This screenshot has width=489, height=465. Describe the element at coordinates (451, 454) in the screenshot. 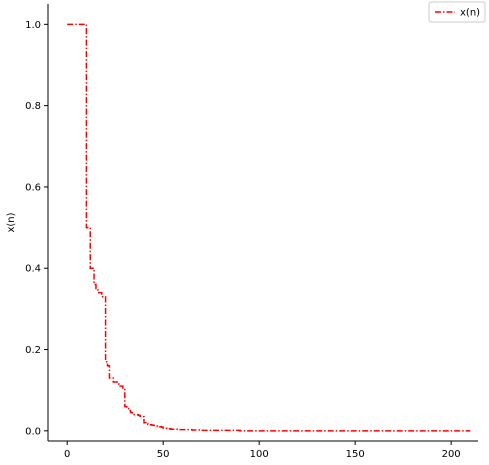

I see `x-tick-label: 200` at that location.